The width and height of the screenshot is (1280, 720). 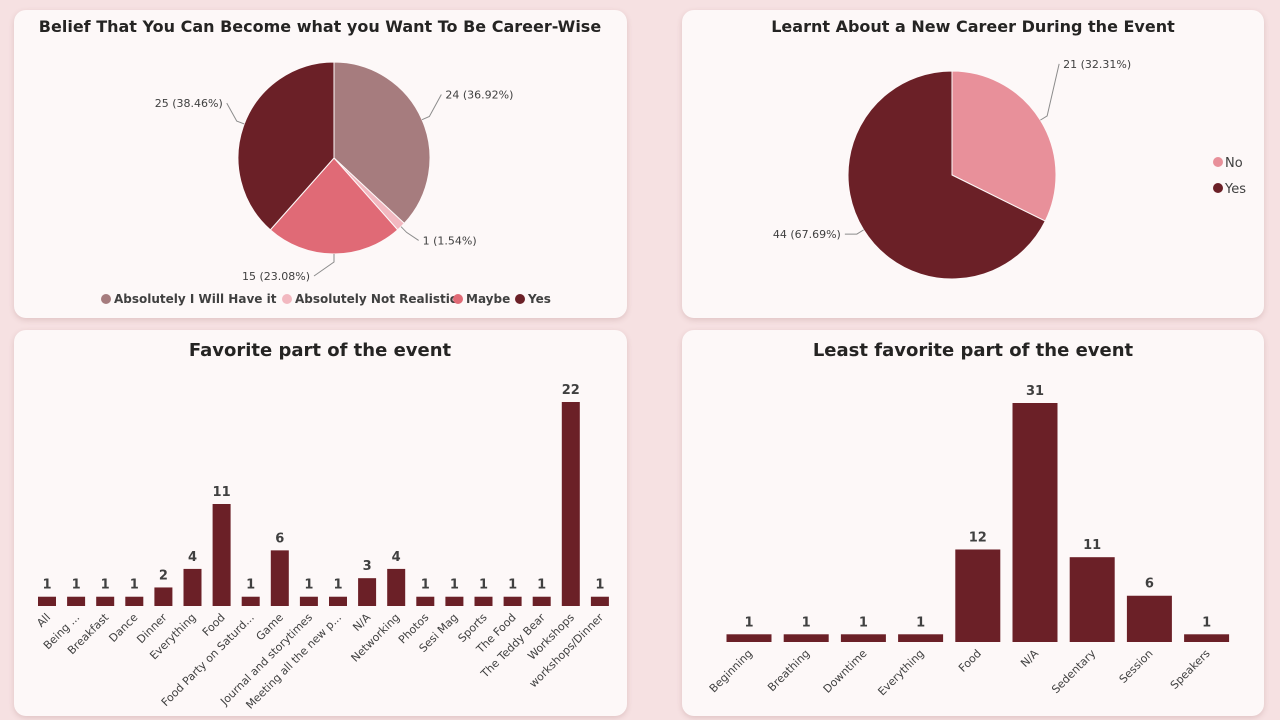 I want to click on favorite-bar-networking, so click(x=396, y=587).